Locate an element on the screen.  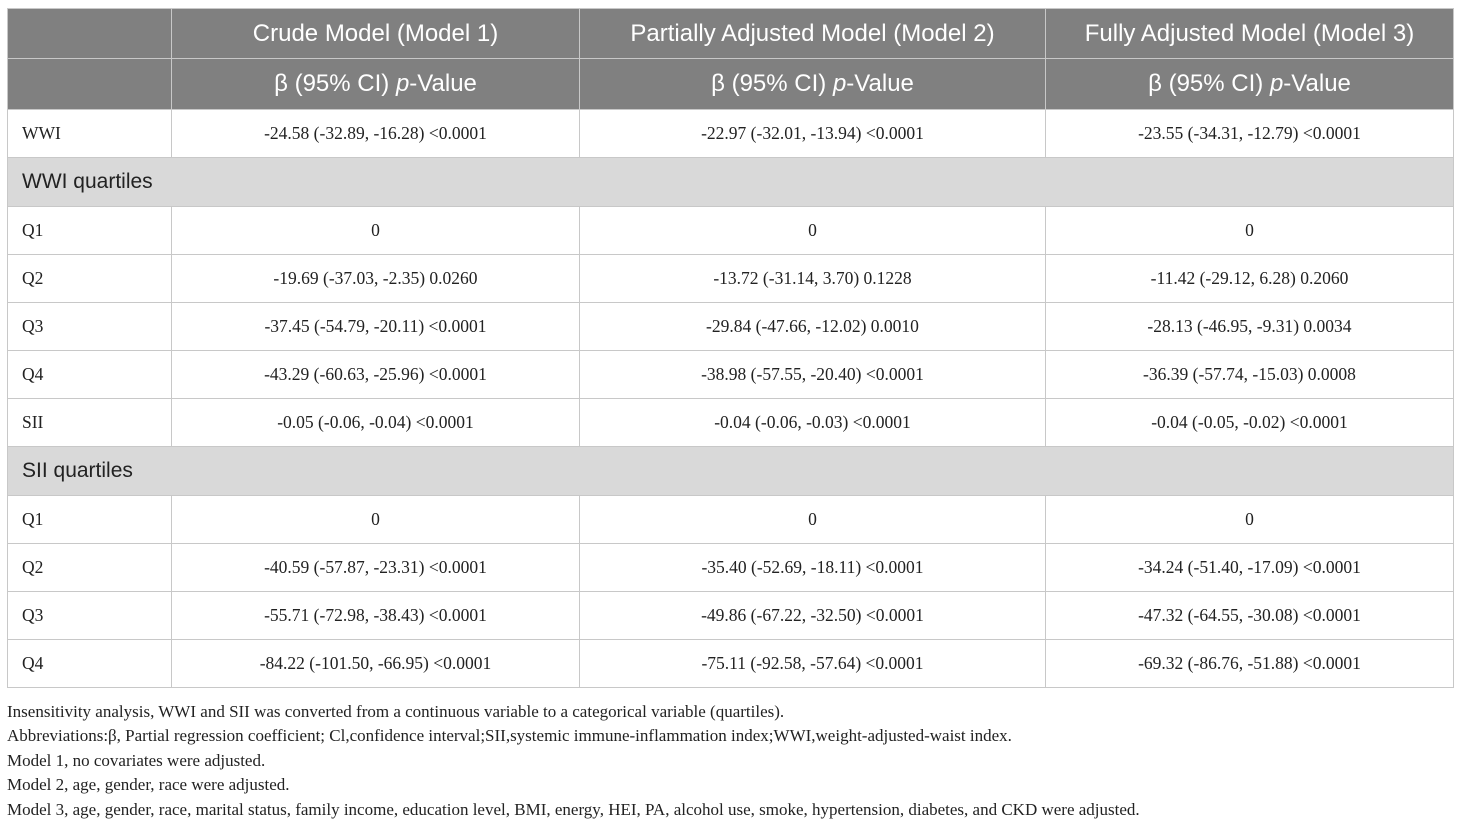
cell-model2: -38.98 (-57.55, -20.40) <0.0001 is located at coordinates (812, 374).